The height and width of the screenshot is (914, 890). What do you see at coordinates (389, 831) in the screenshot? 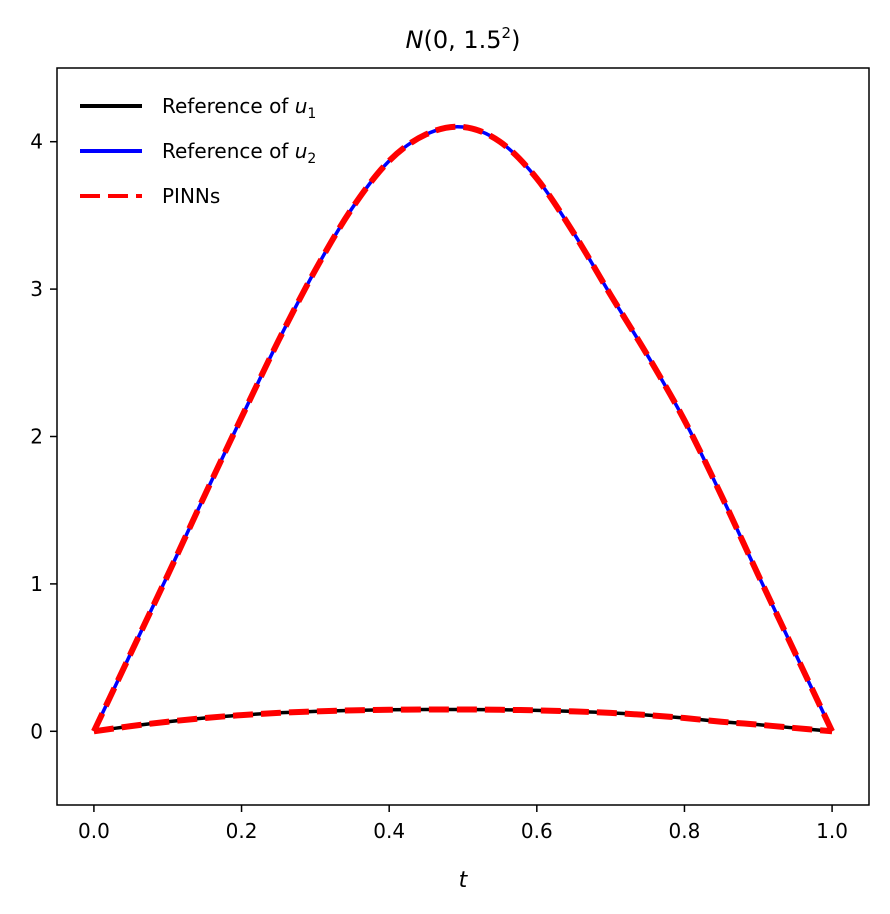
I see `x-tick-label-2: 0.4` at bounding box center [389, 831].